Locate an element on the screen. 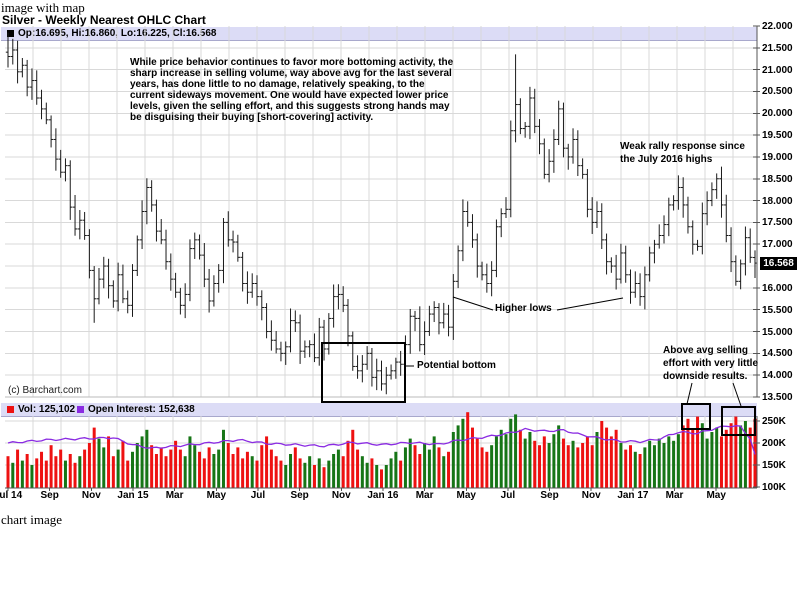 The width and height of the screenshot is (800, 600). annotation-higher-lows: Higher lows is located at coordinates (523, 308).